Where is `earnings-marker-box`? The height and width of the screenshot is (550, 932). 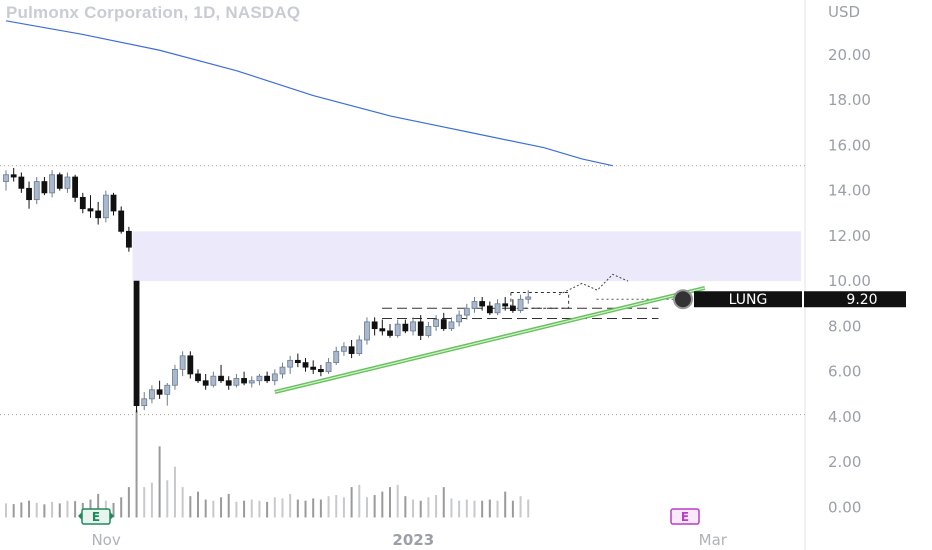 earnings-marker-box is located at coordinates (685, 516).